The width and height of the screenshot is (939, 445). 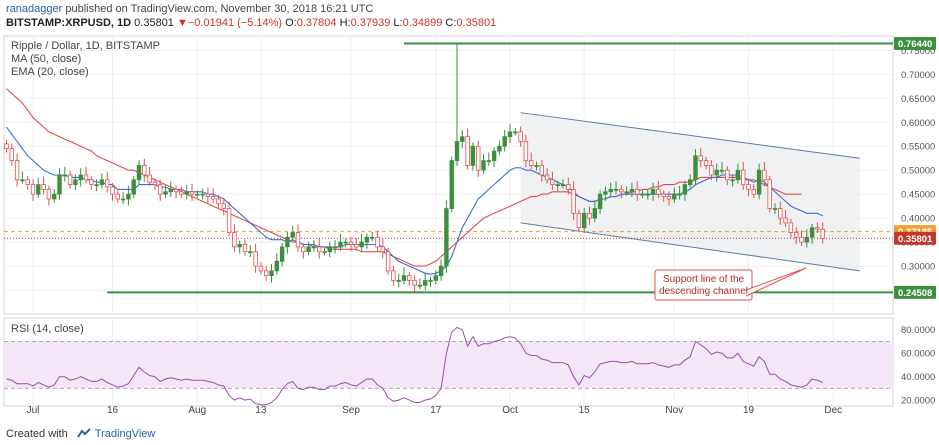 What do you see at coordinates (918, 75) in the screenshot?
I see `price-tick-label: 0.70000` at bounding box center [918, 75].